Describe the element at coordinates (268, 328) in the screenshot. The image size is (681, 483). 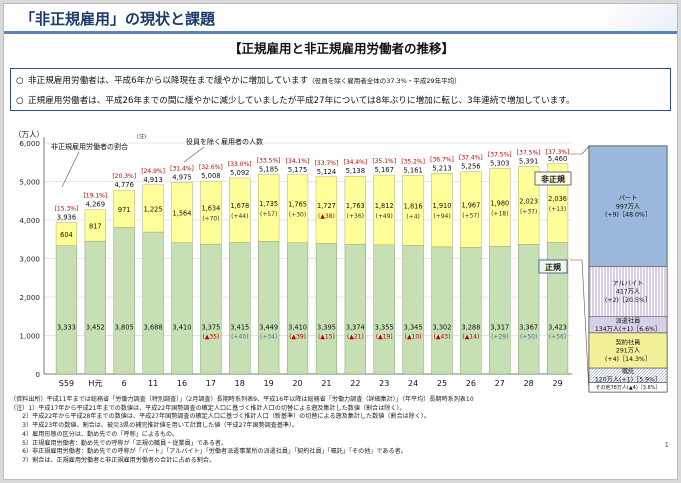
I see `regular-value-label: 3,449` at that location.